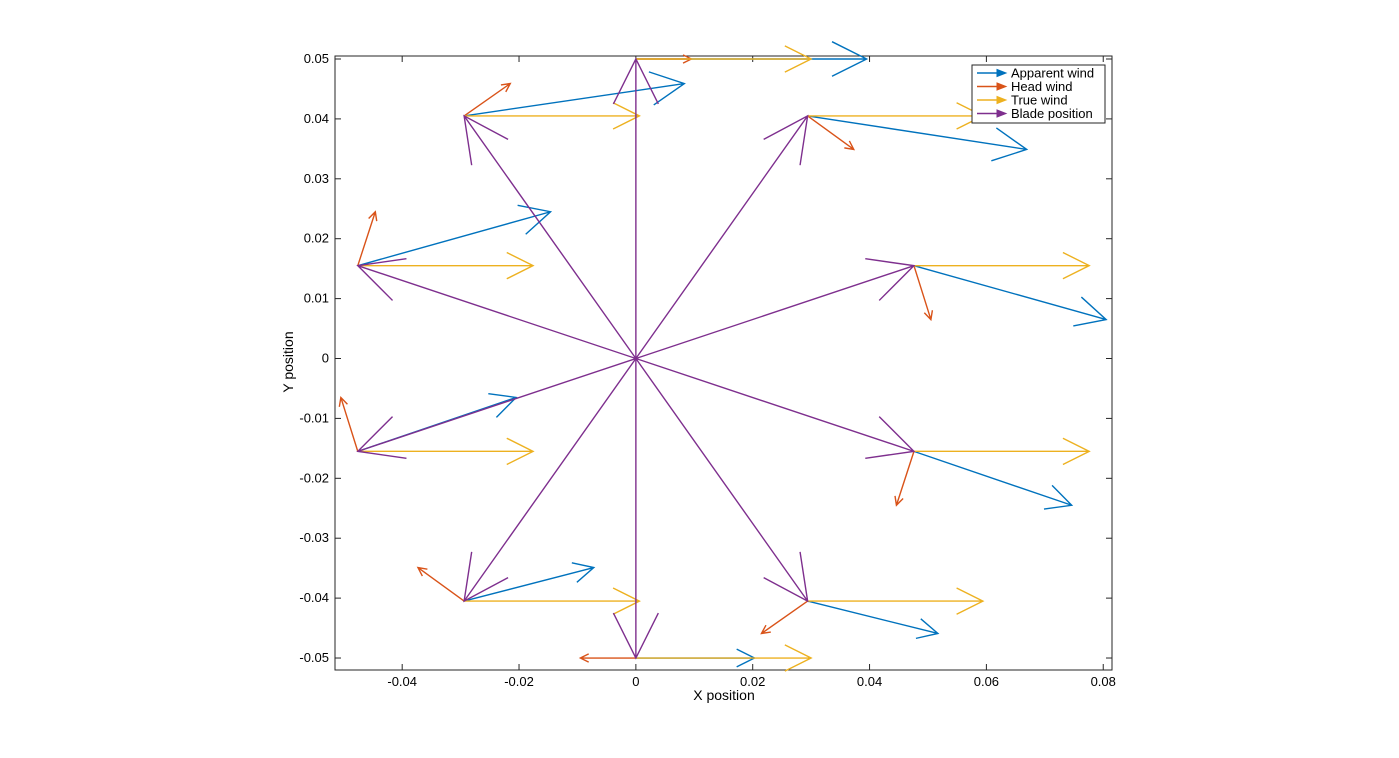 This screenshot has height=758, width=1399. I want to click on x-tick-label: -0.02, so click(519, 681).